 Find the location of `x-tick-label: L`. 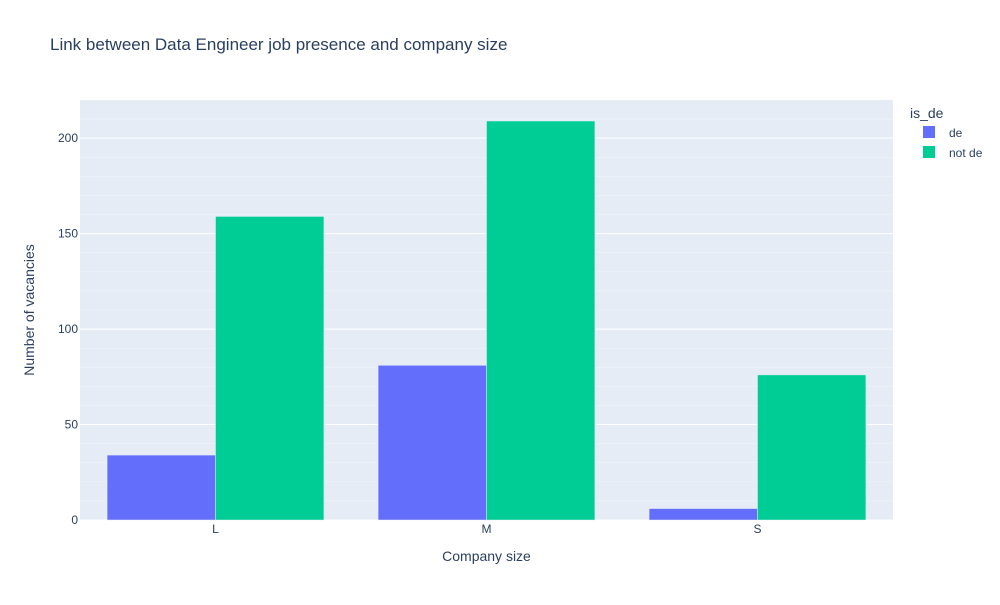

x-tick-label: L is located at coordinates (215, 529).